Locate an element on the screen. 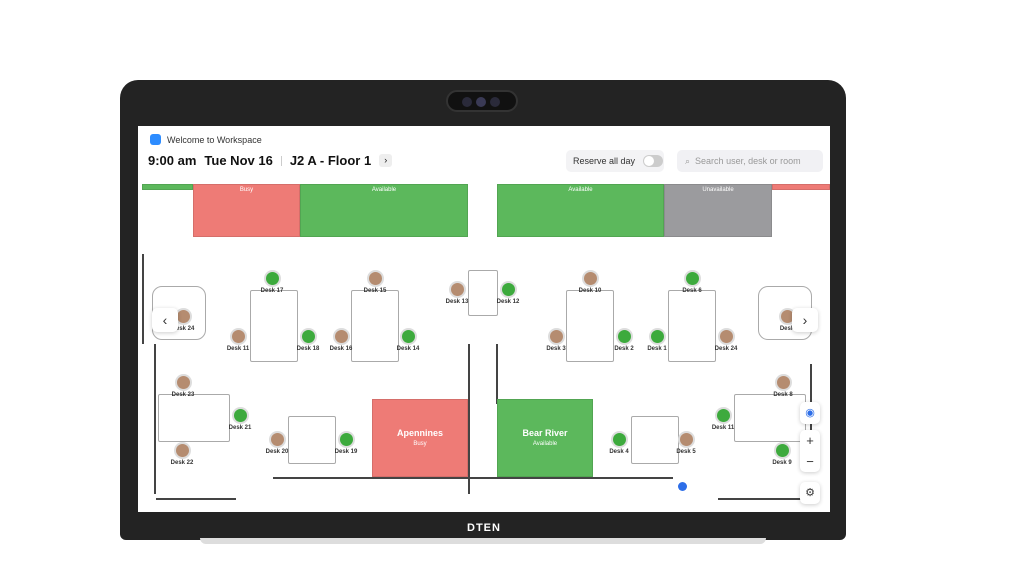 The image size is (1024, 576). page-title: 9:00 am Tue Nov 16 J2 A - Floor 1 › is located at coordinates (270, 160).